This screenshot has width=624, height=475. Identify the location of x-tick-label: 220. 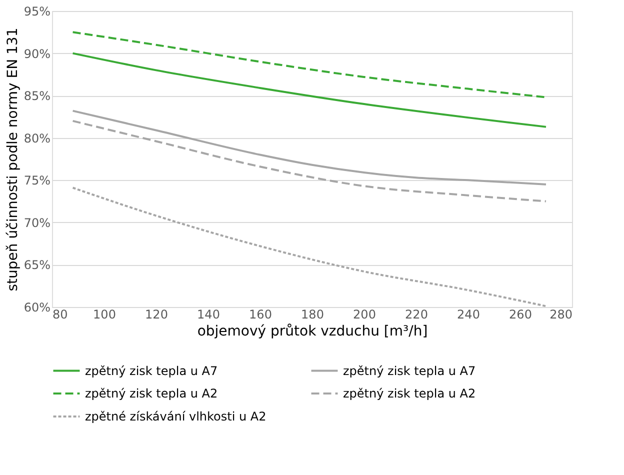
(416, 315).